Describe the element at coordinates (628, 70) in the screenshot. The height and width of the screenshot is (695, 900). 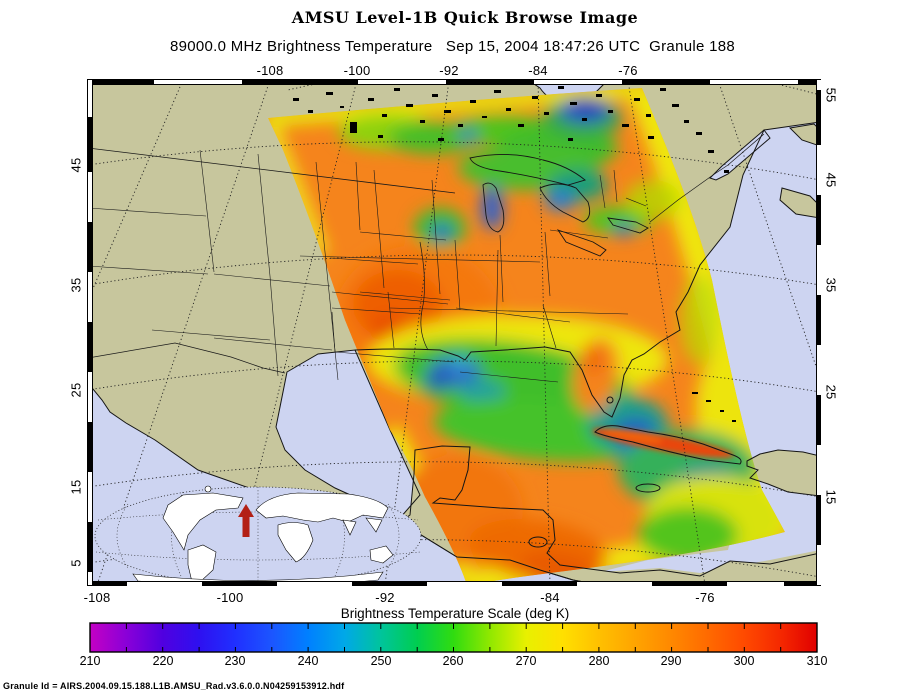
I see `lon-tick-top: -76` at that location.